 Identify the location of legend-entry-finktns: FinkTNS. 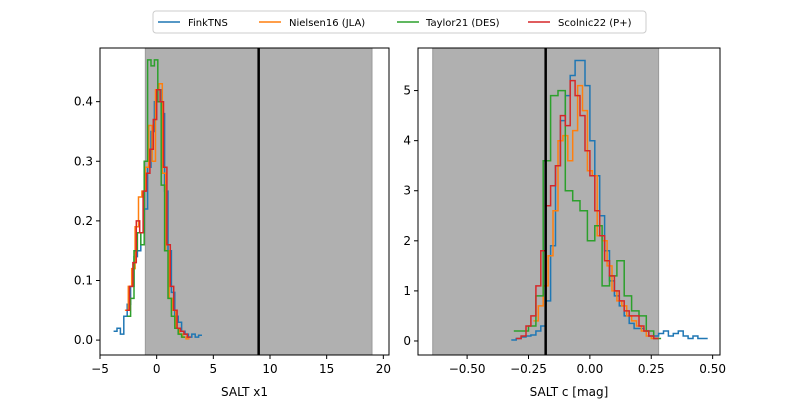
(193, 23).